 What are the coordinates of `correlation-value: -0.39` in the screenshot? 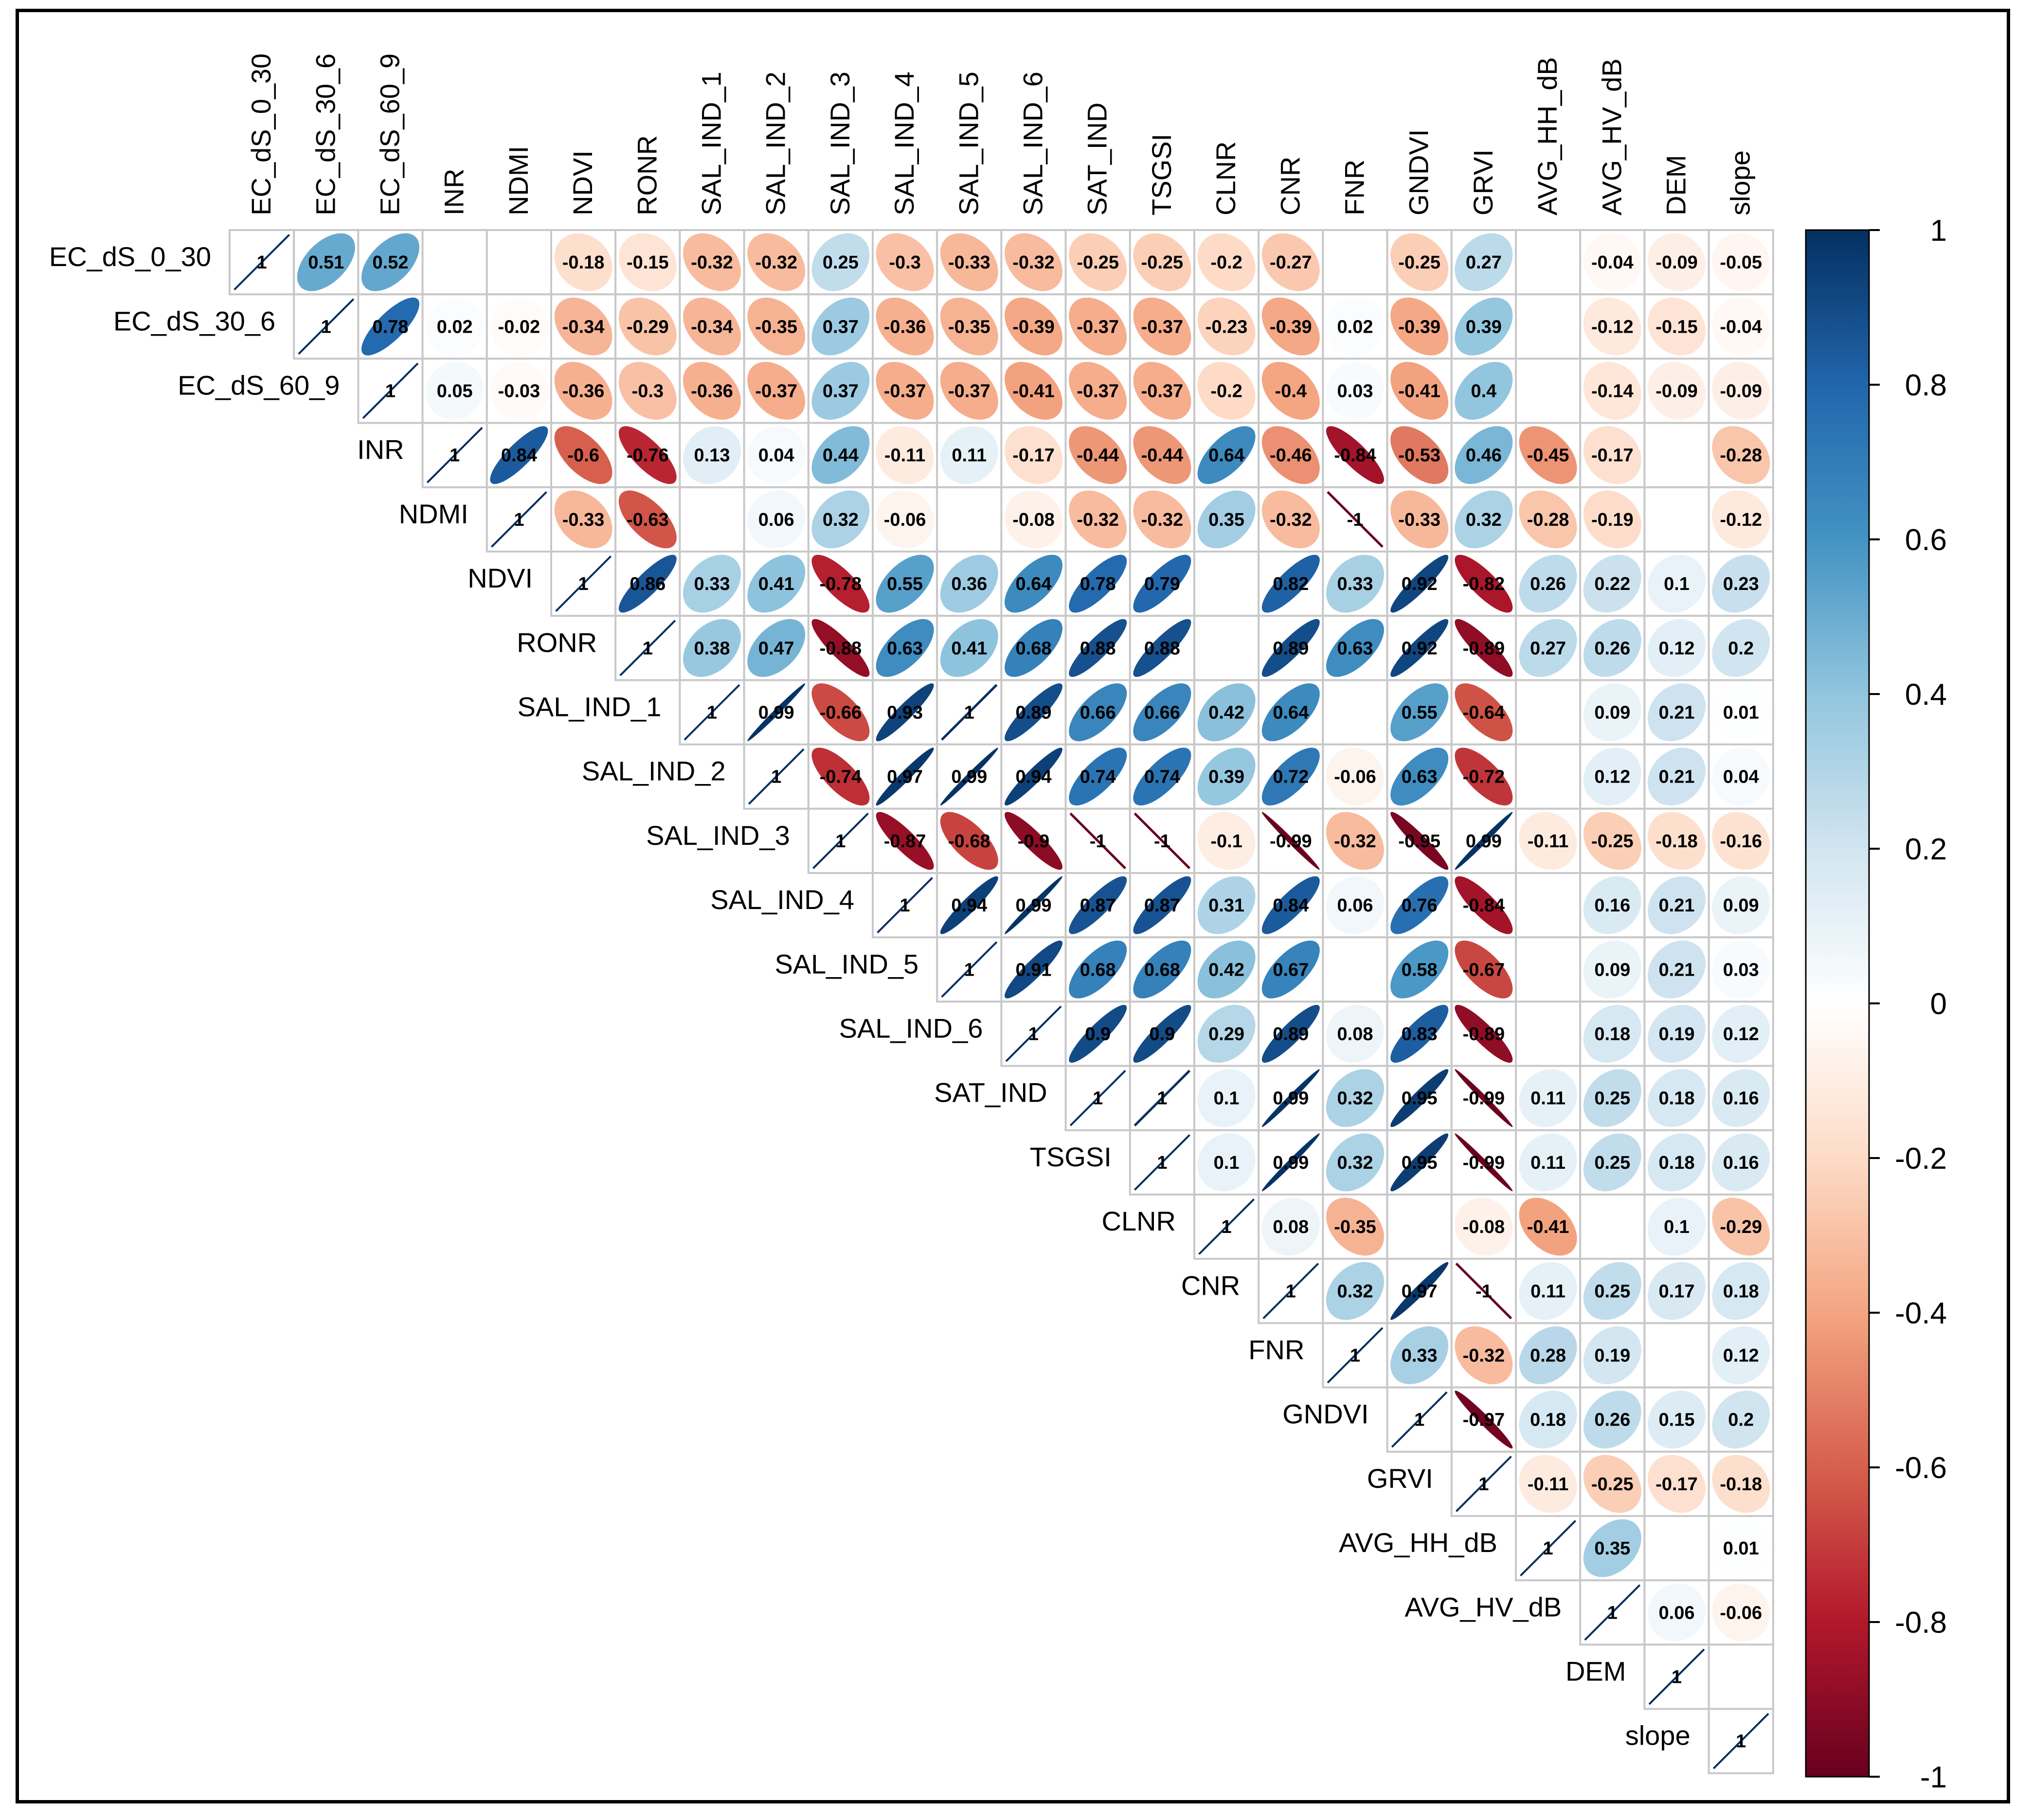 It's located at (1033, 327).